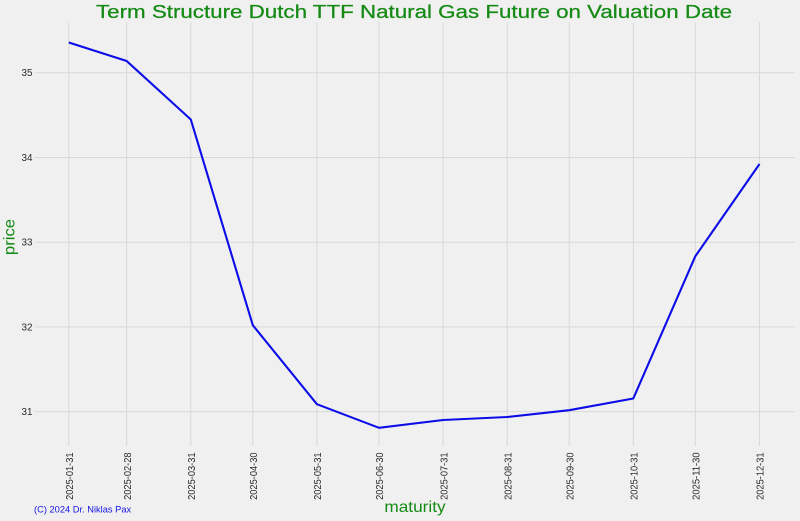 The width and height of the screenshot is (800, 521). What do you see at coordinates (27, 243) in the screenshot?
I see `svg-text: 33` at bounding box center [27, 243].